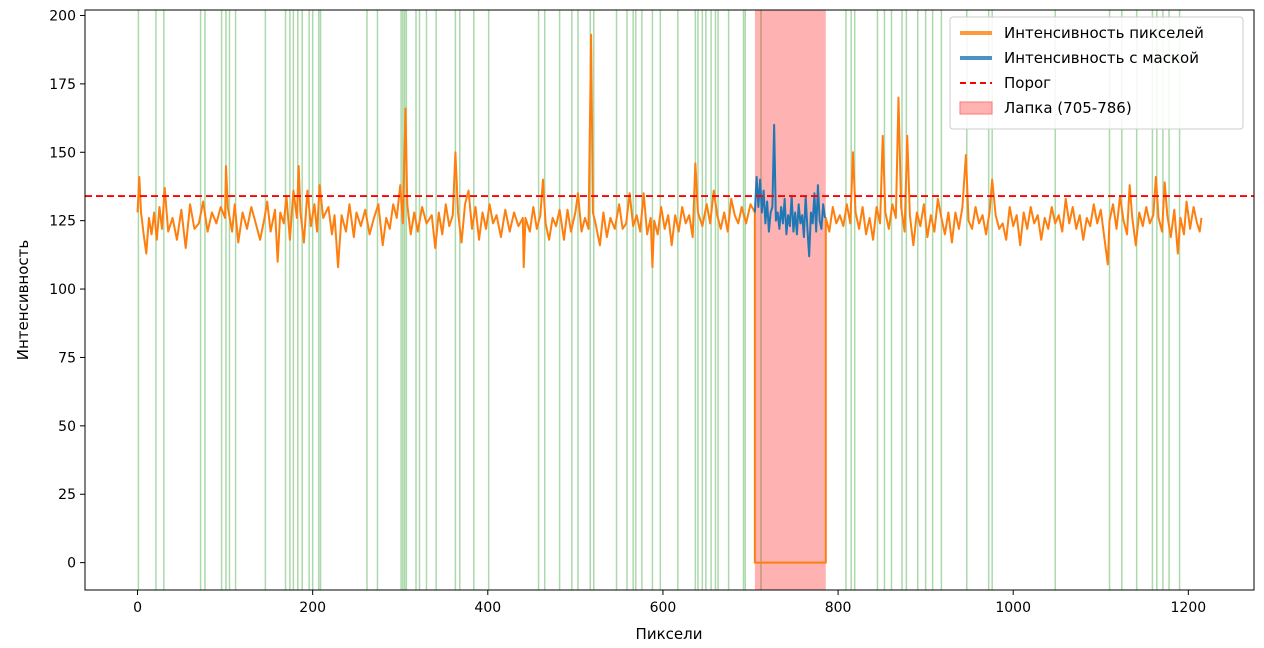  Describe the element at coordinates (663, 608) in the screenshot. I see `x-tick-label: 600` at that location.